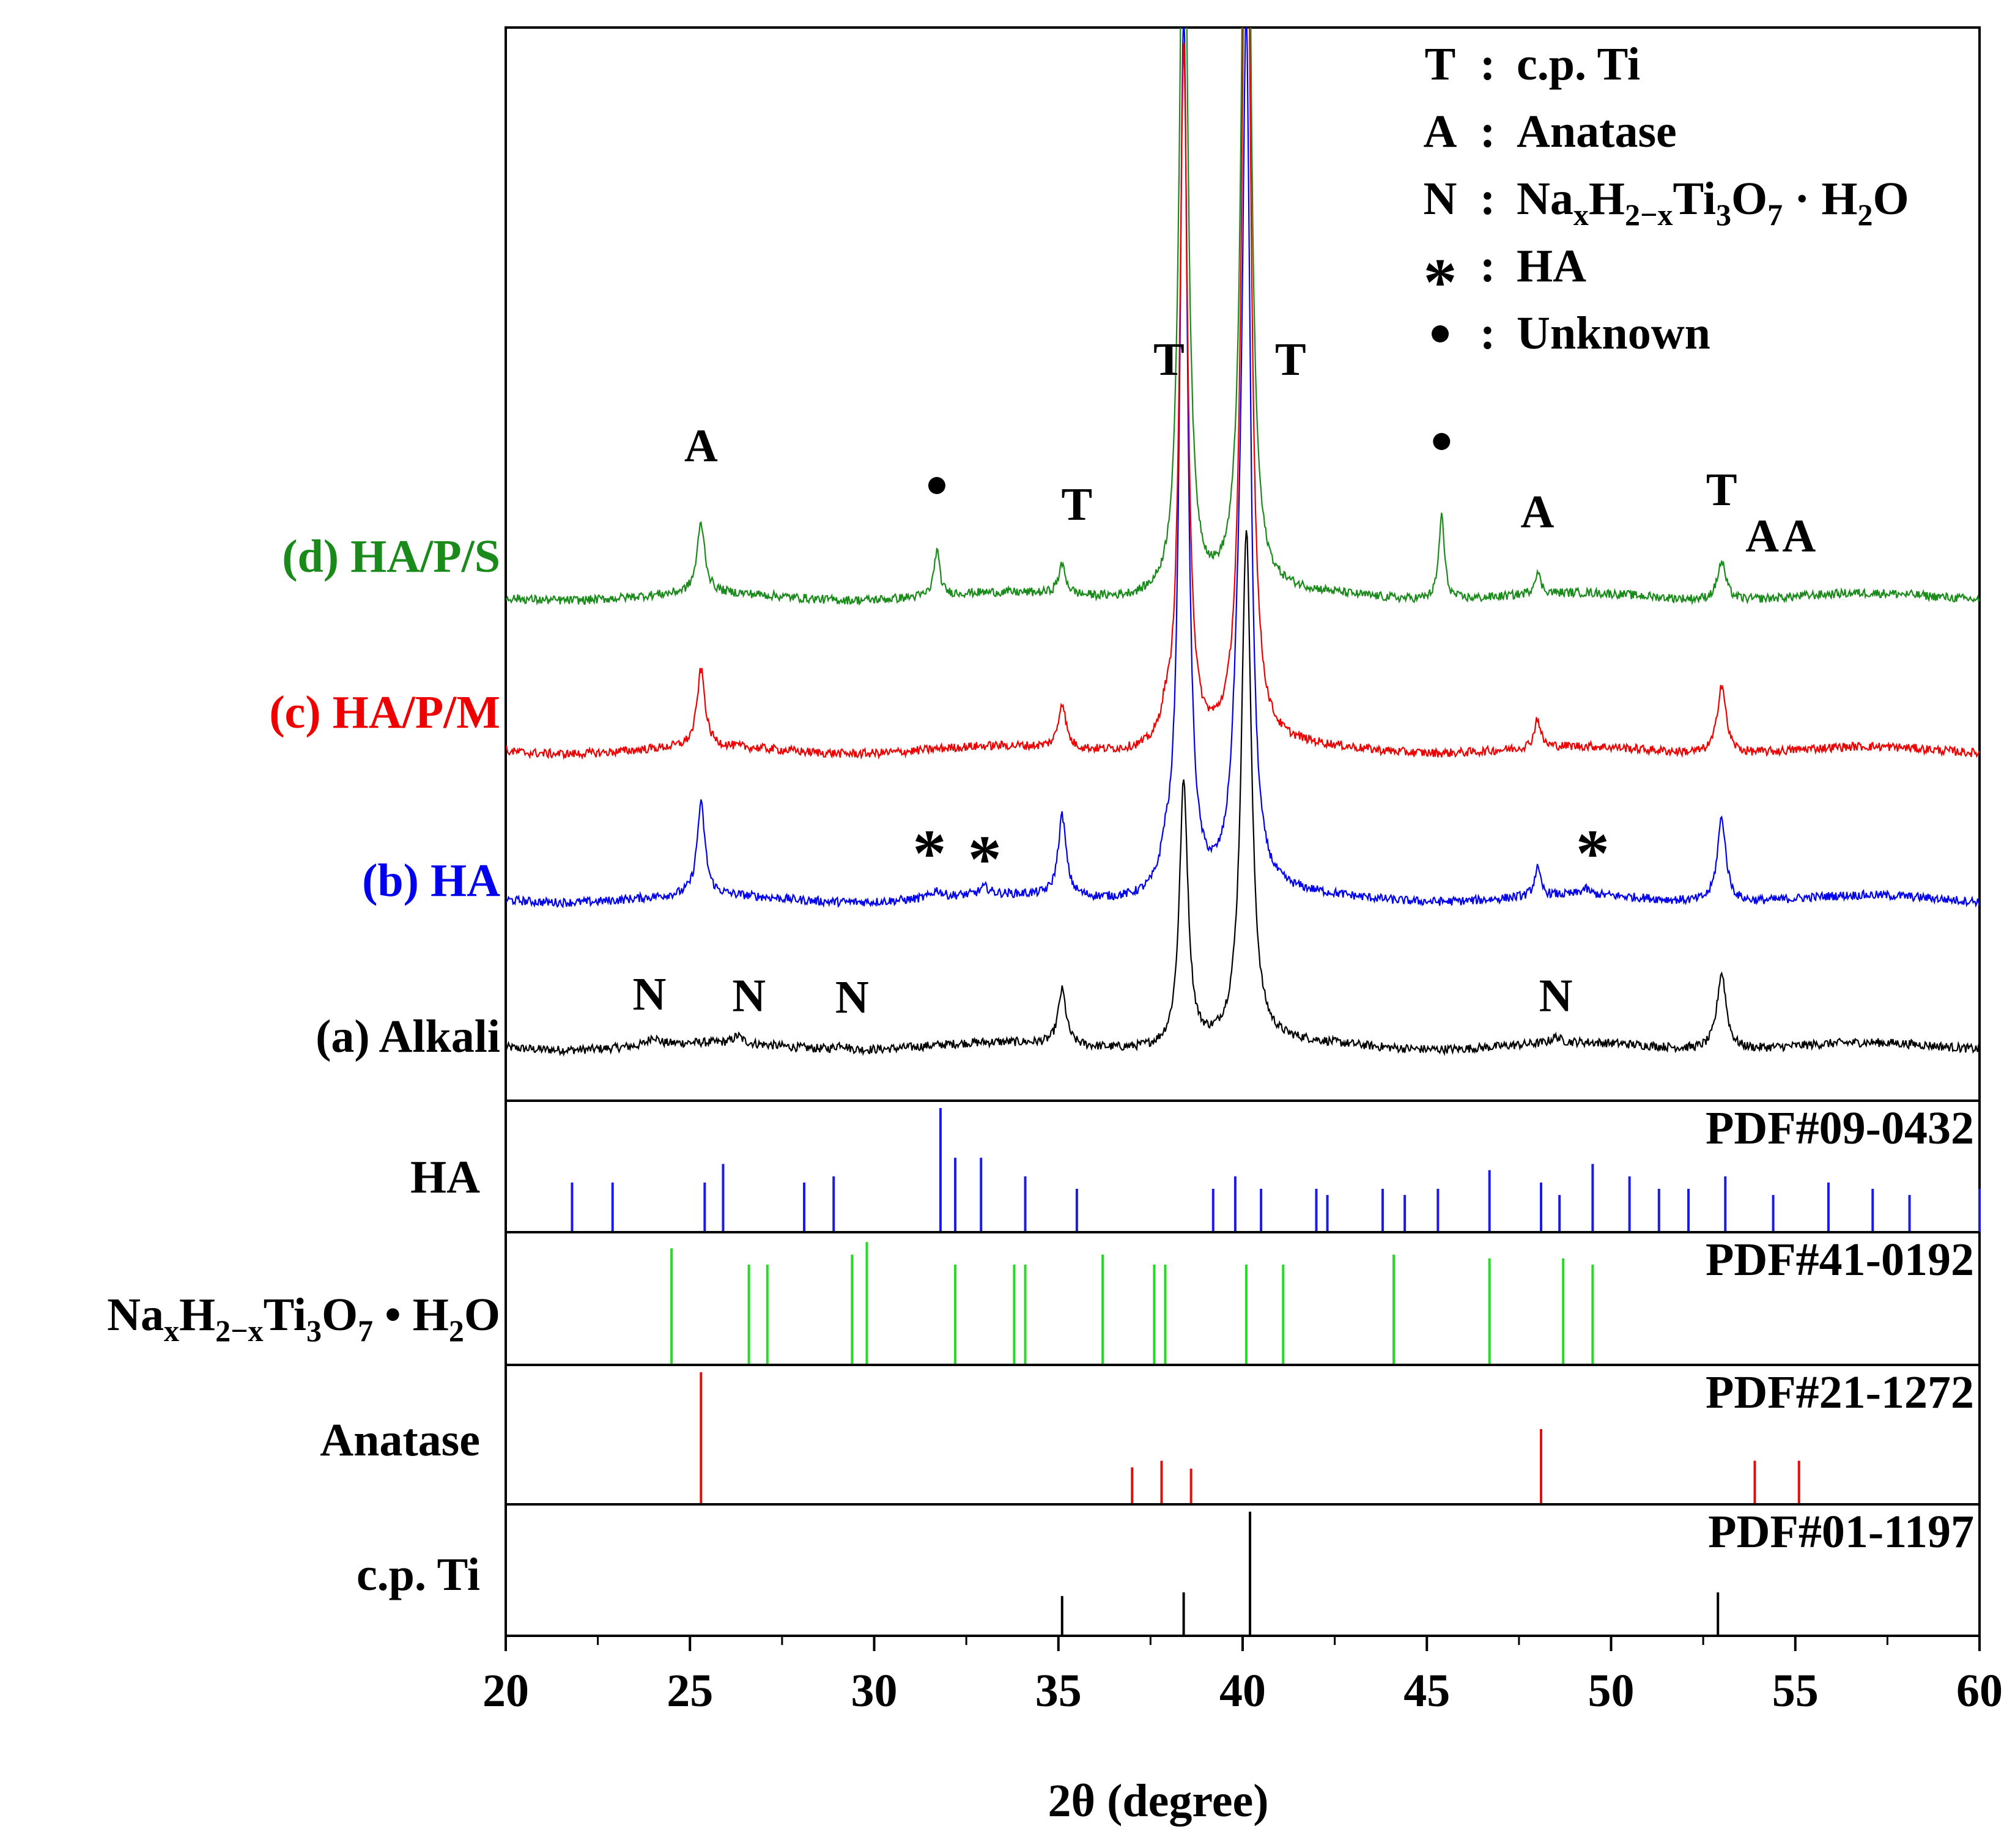  Describe the element at coordinates (1694, 198) in the screenshot. I see `legend-text-part: Ti` at that location.